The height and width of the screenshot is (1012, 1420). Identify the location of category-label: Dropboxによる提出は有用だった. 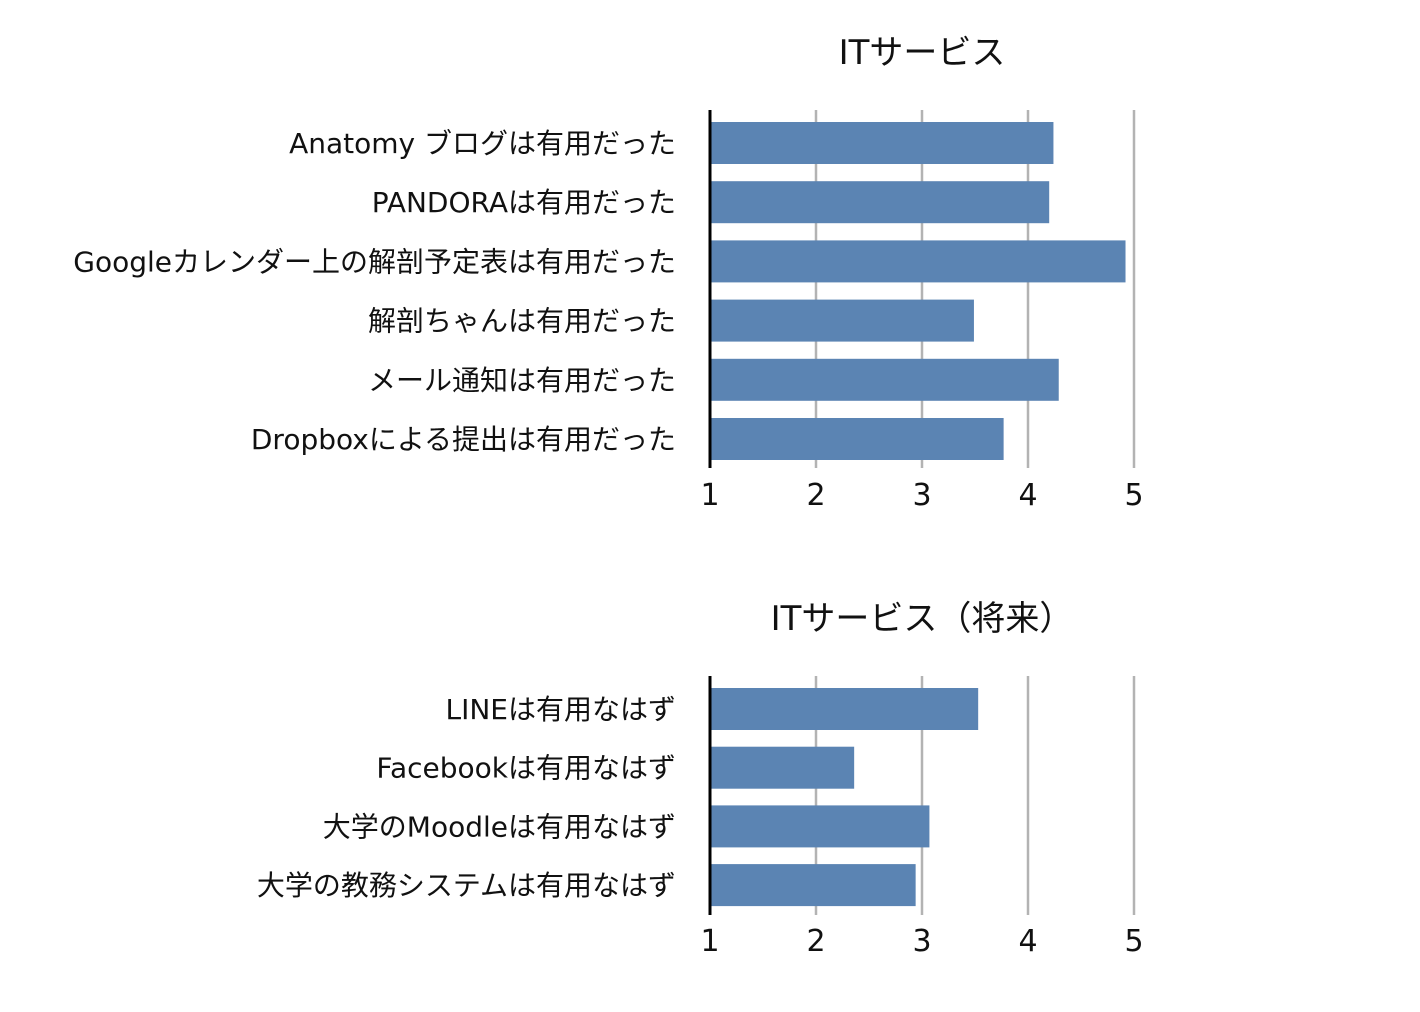
(463, 439).